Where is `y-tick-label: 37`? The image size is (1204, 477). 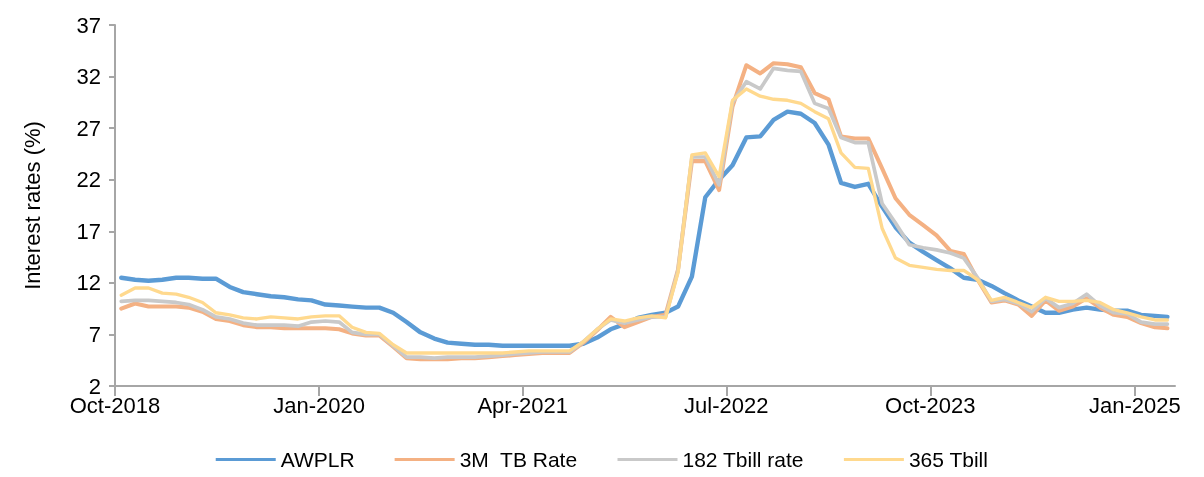
y-tick-label: 37 is located at coordinates (88, 25).